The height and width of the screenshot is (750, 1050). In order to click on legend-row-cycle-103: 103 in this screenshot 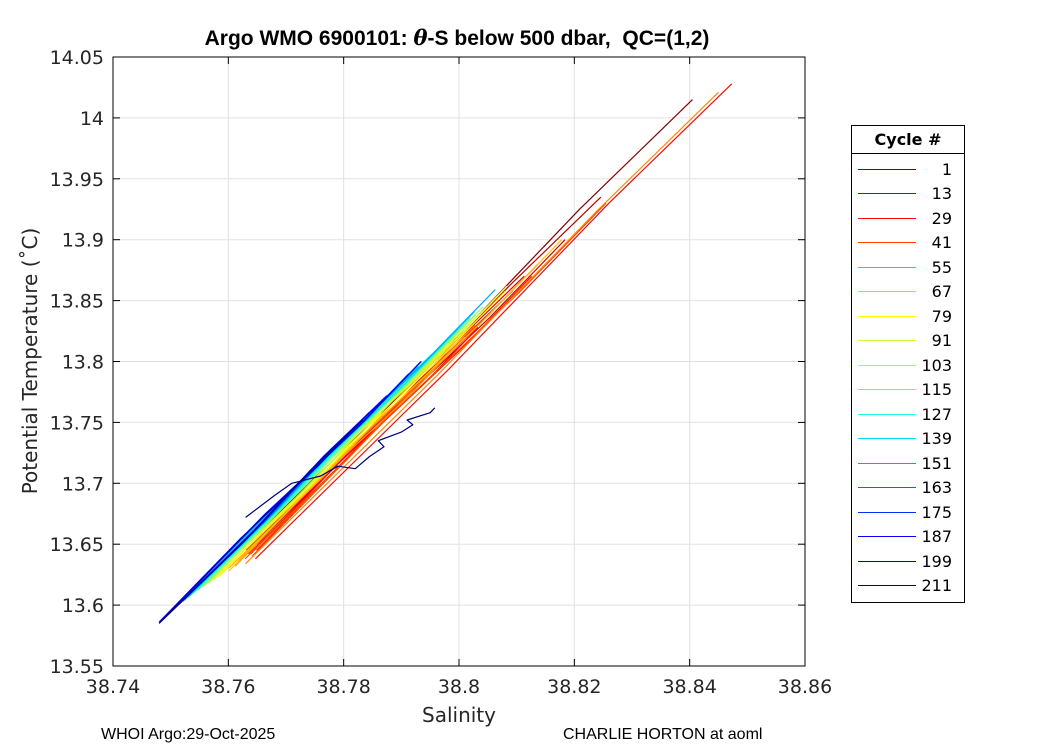, I will do `click(908, 365)`.